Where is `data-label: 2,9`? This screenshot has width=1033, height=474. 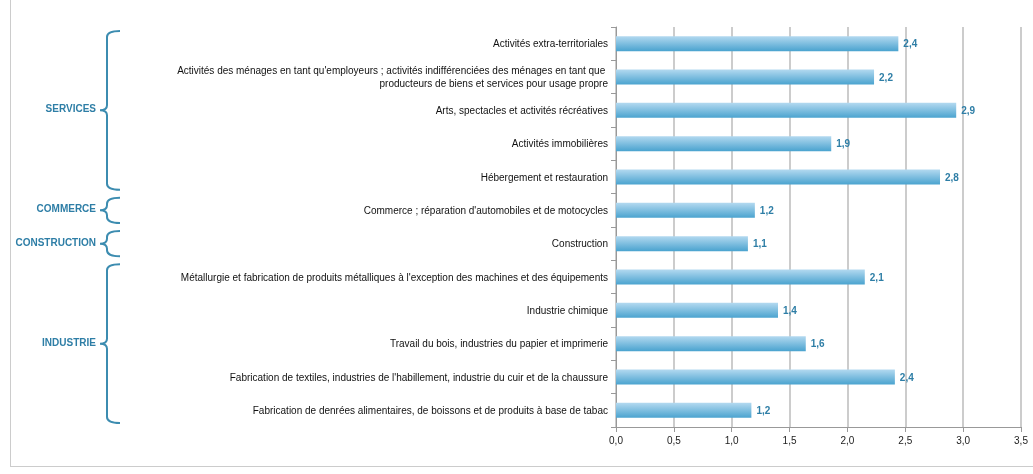 data-label: 2,9 is located at coordinates (968, 110).